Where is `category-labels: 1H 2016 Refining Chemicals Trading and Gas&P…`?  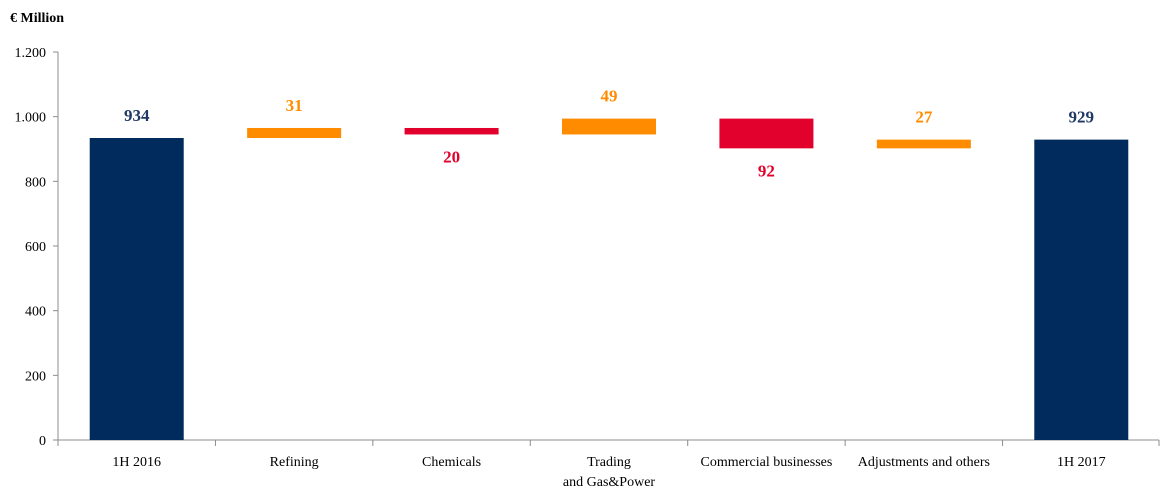
category-labels: 1H 2016 Refining Chemicals Trading and Gas&P… is located at coordinates (608, 472).